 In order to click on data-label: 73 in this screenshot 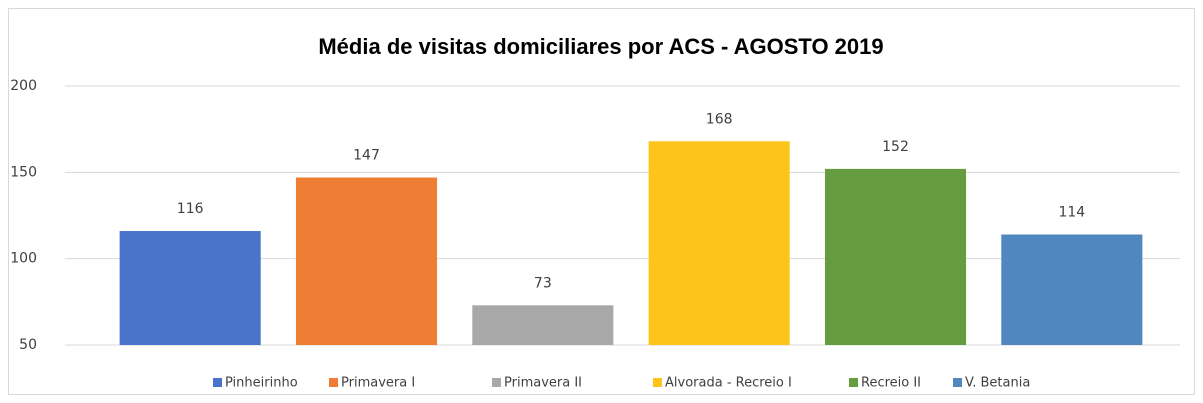, I will do `click(543, 283)`.